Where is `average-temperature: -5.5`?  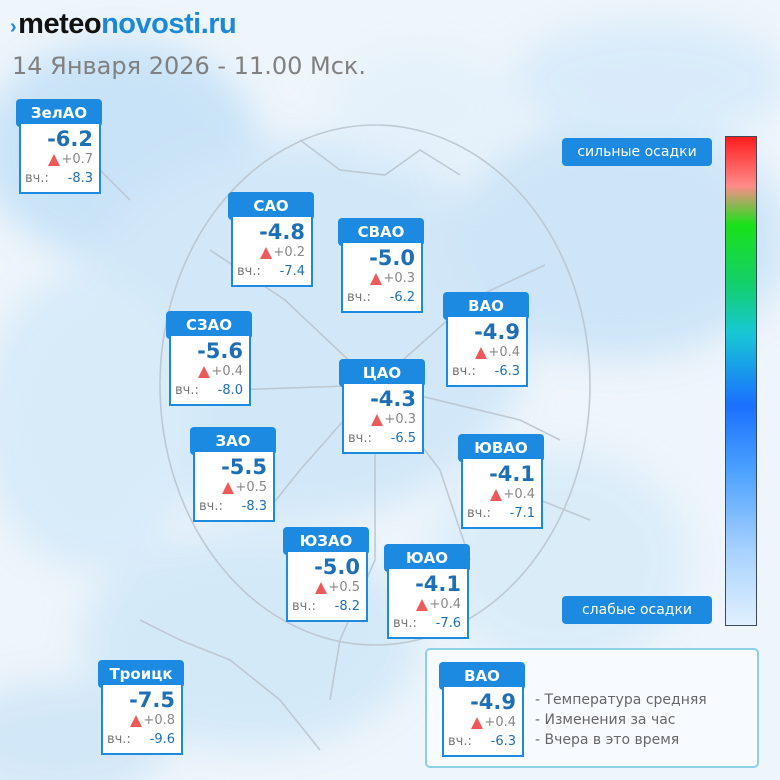
average-temperature: -5.5 is located at coordinates (244, 467).